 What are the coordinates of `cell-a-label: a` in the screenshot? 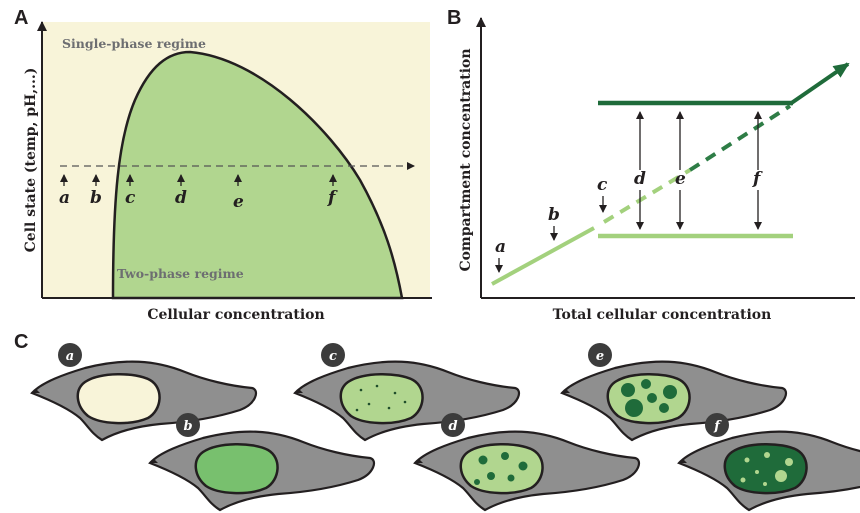 It's located at (70, 356).